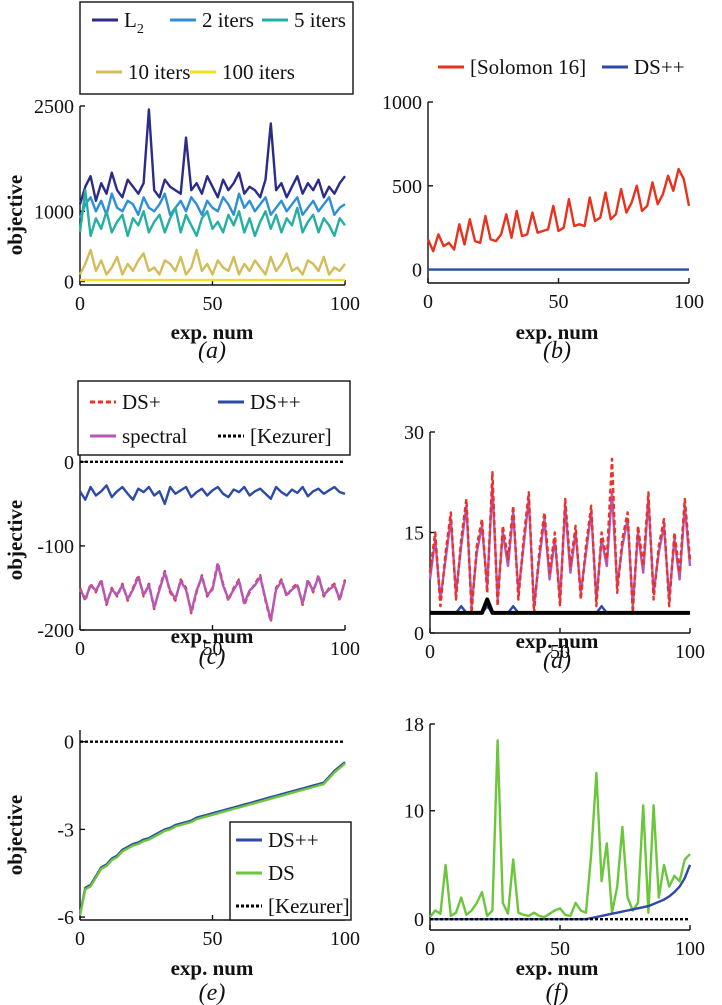 The width and height of the screenshot is (722, 1005). I want to click on panel-caption: (e), so click(212, 992).